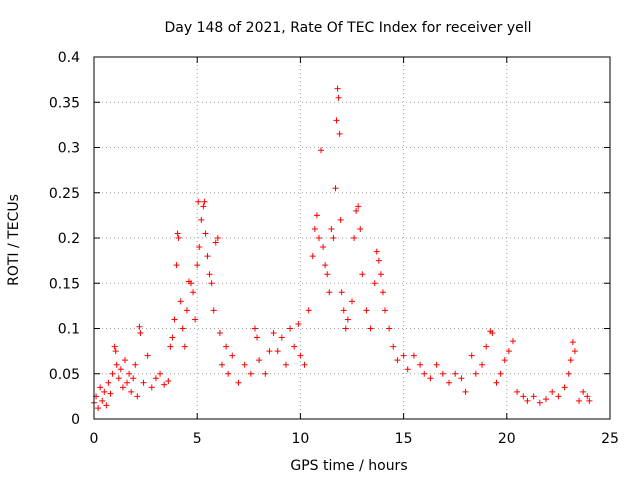  What do you see at coordinates (300, 439) in the screenshot?
I see `x-tick-label: 10` at bounding box center [300, 439].